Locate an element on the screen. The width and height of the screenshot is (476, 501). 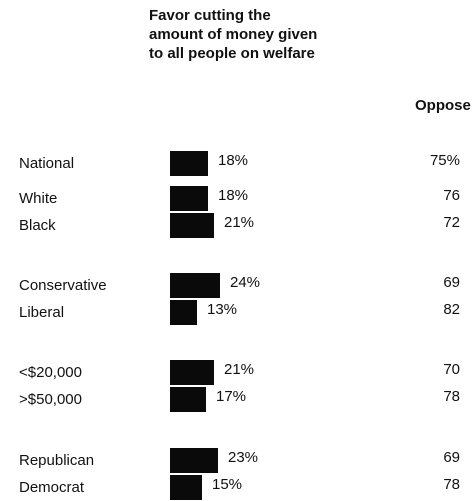
chart-title-line: Favor cutting the is located at coordinates (210, 15).